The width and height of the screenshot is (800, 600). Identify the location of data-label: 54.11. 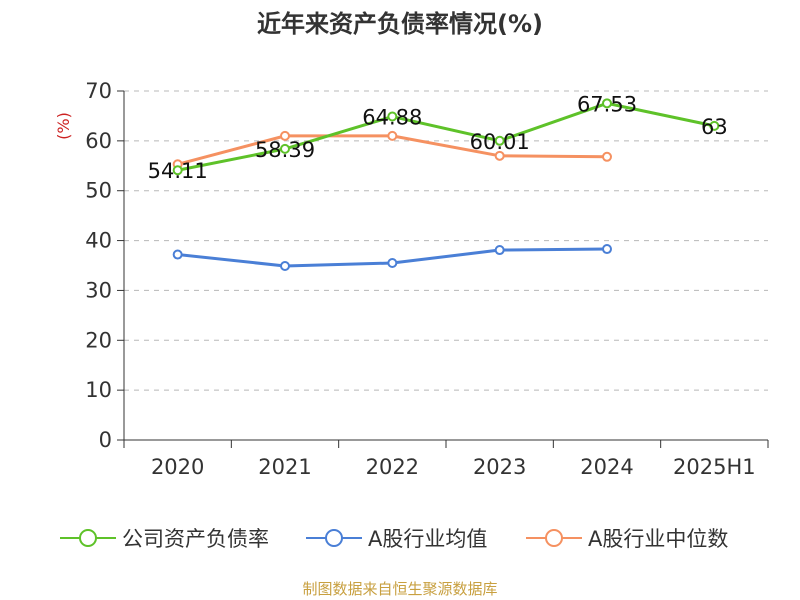
(178, 171).